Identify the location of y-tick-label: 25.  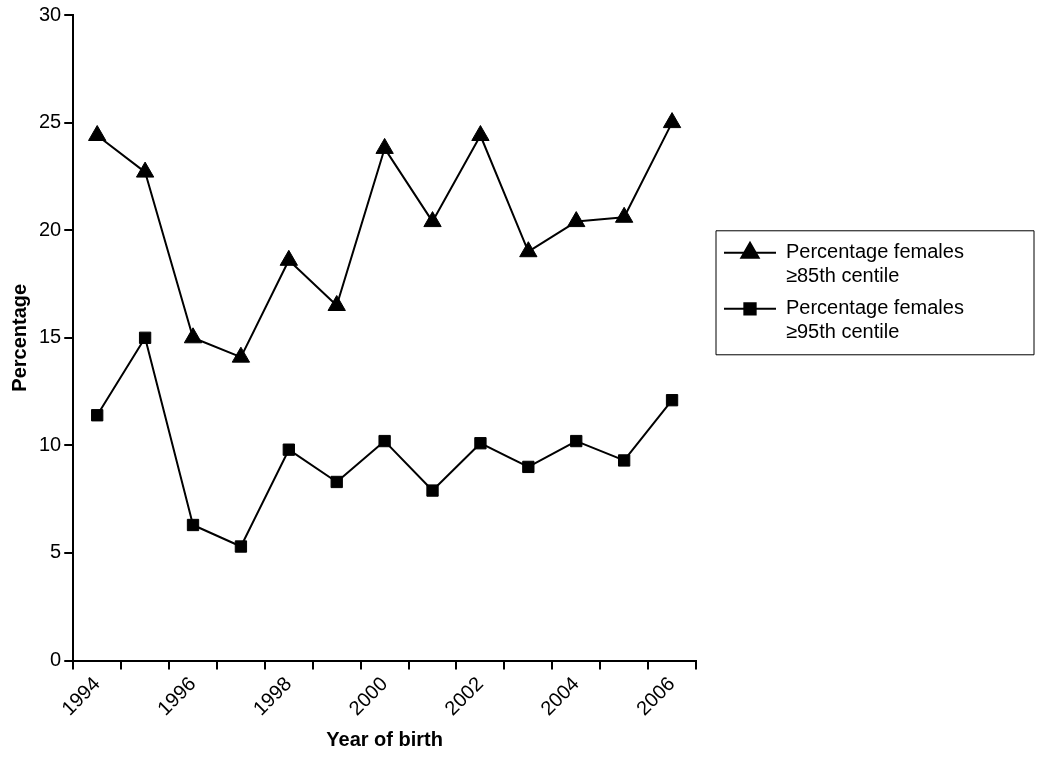
(50, 121).